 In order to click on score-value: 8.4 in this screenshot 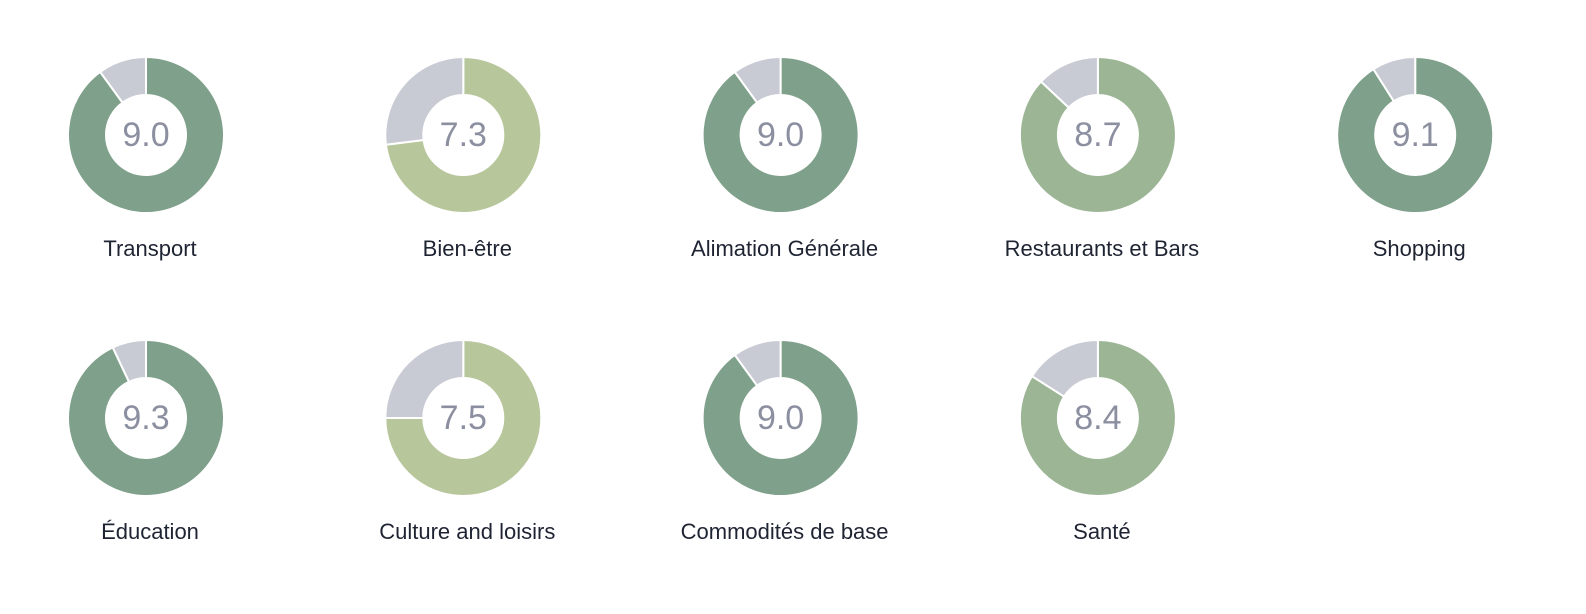, I will do `click(1097, 418)`.